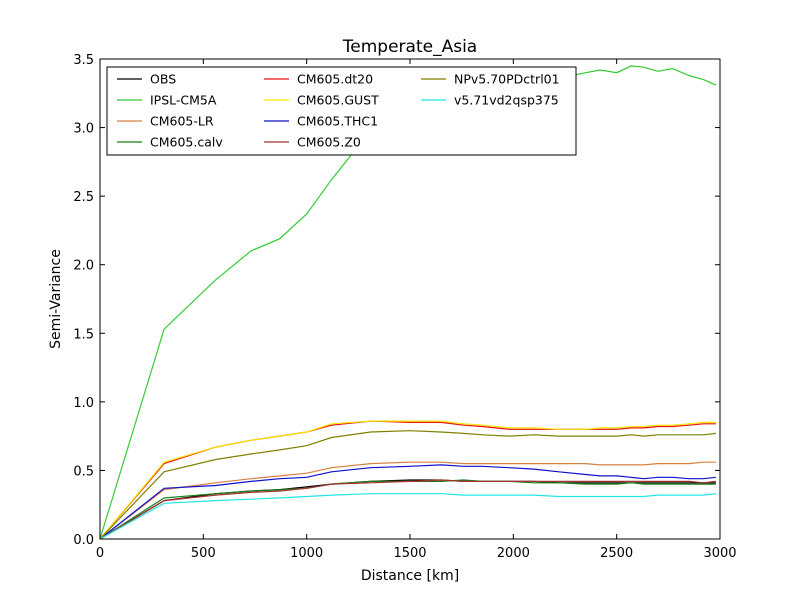  What do you see at coordinates (163, 79) in the screenshot?
I see `legend-entry: OBS` at bounding box center [163, 79].